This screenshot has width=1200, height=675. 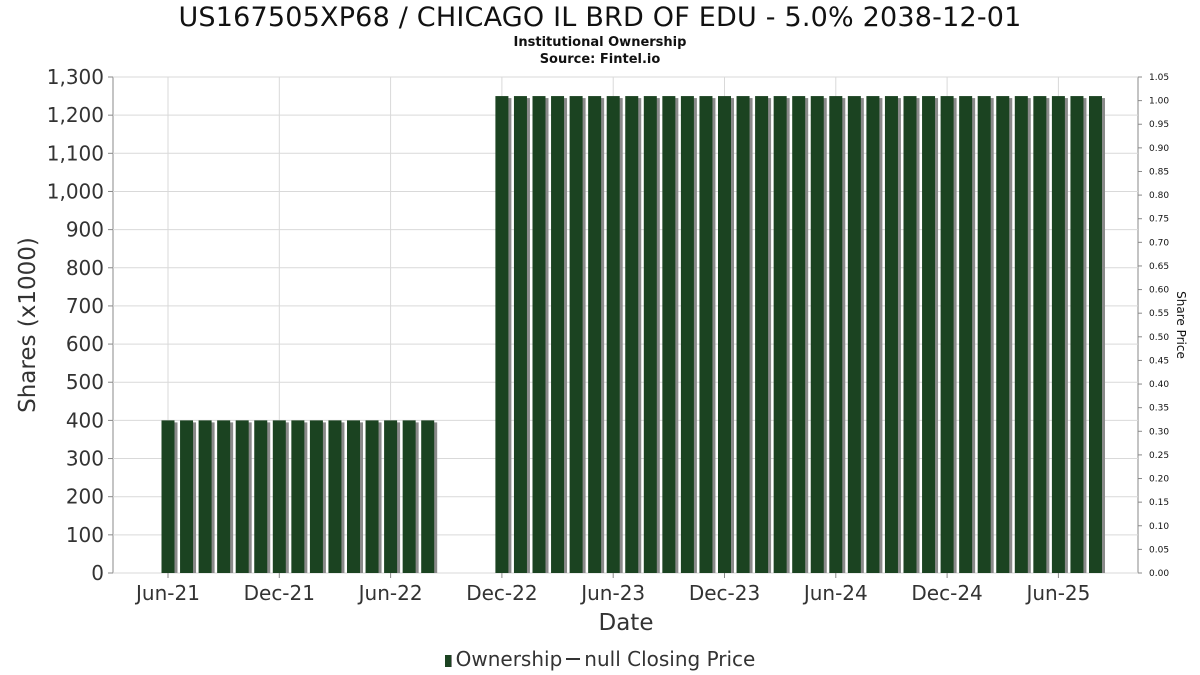 I want to click on chart-source: Source: Fintel.io, so click(x=600, y=59).